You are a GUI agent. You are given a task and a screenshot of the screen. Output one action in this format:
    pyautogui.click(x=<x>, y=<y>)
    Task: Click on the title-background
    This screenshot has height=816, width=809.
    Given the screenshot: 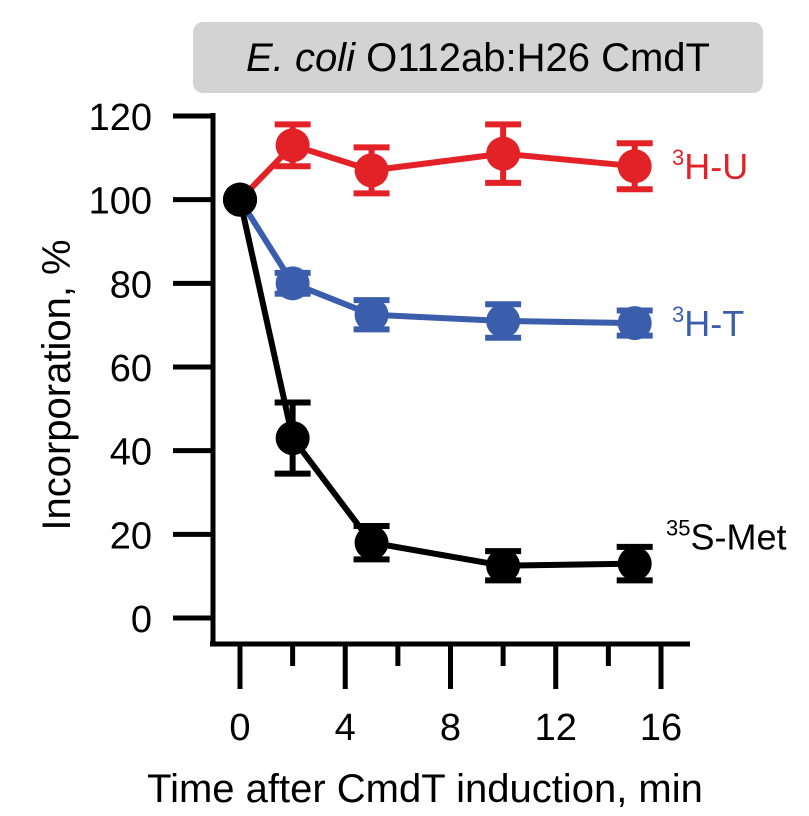 What is the action you would take?
    pyautogui.click(x=478, y=57)
    